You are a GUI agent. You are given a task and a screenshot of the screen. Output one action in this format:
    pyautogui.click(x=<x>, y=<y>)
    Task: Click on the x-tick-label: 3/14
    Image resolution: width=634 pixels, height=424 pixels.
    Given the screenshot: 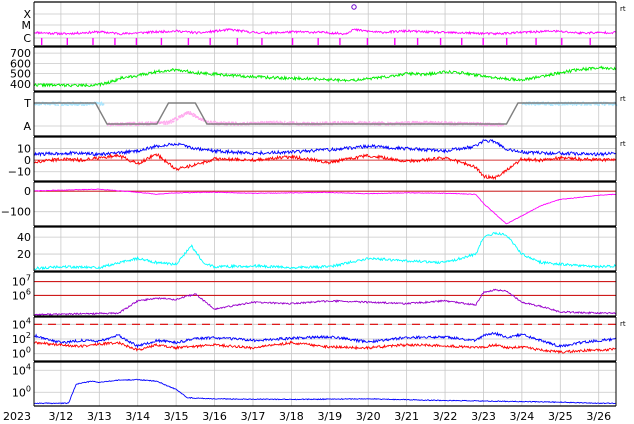 What is the action you would take?
    pyautogui.click(x=137, y=416)
    